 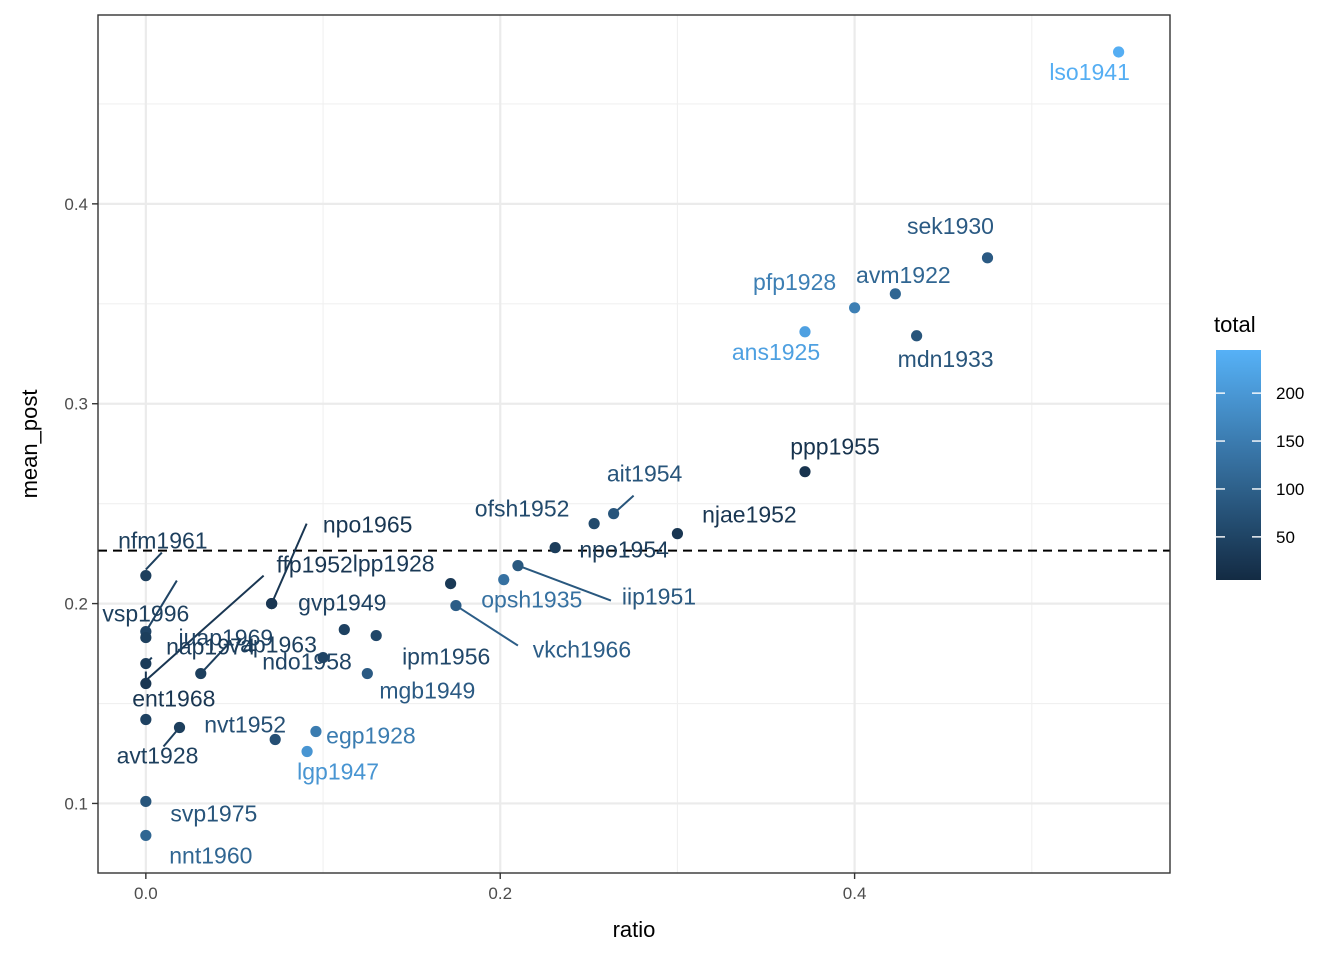 What do you see at coordinates (776, 352) in the screenshot?
I see `point-label: ans1925` at bounding box center [776, 352].